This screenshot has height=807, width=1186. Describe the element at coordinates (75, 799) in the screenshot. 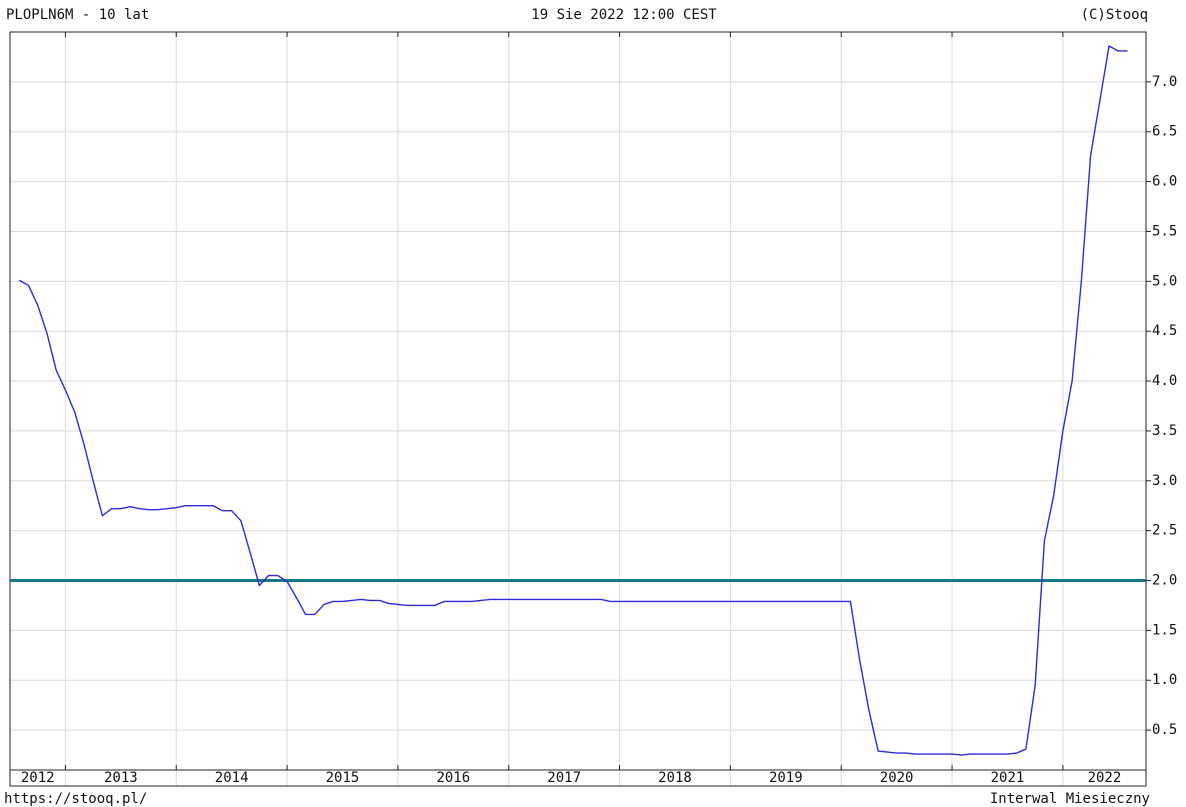

I see `footer-left: https://stooq.pl/` at that location.